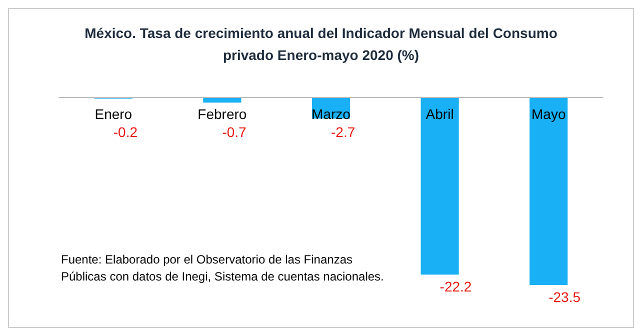  Describe the element at coordinates (125, 132) in the screenshot. I see `data-label: -0.2` at that location.